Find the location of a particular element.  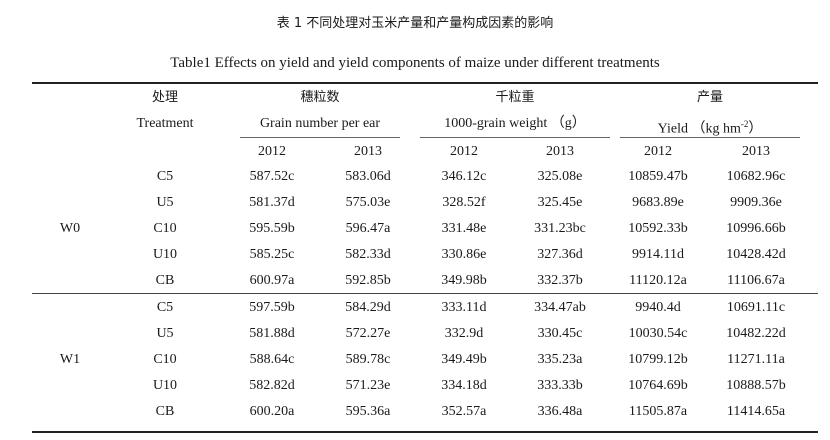

group-label: W1 is located at coordinates (70, 359).